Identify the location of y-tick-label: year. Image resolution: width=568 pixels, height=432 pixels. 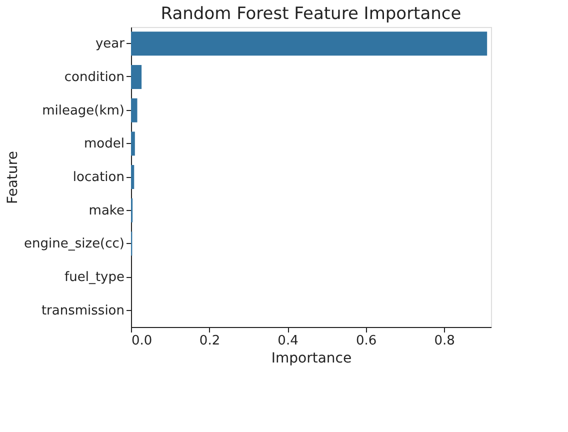
(110, 44).